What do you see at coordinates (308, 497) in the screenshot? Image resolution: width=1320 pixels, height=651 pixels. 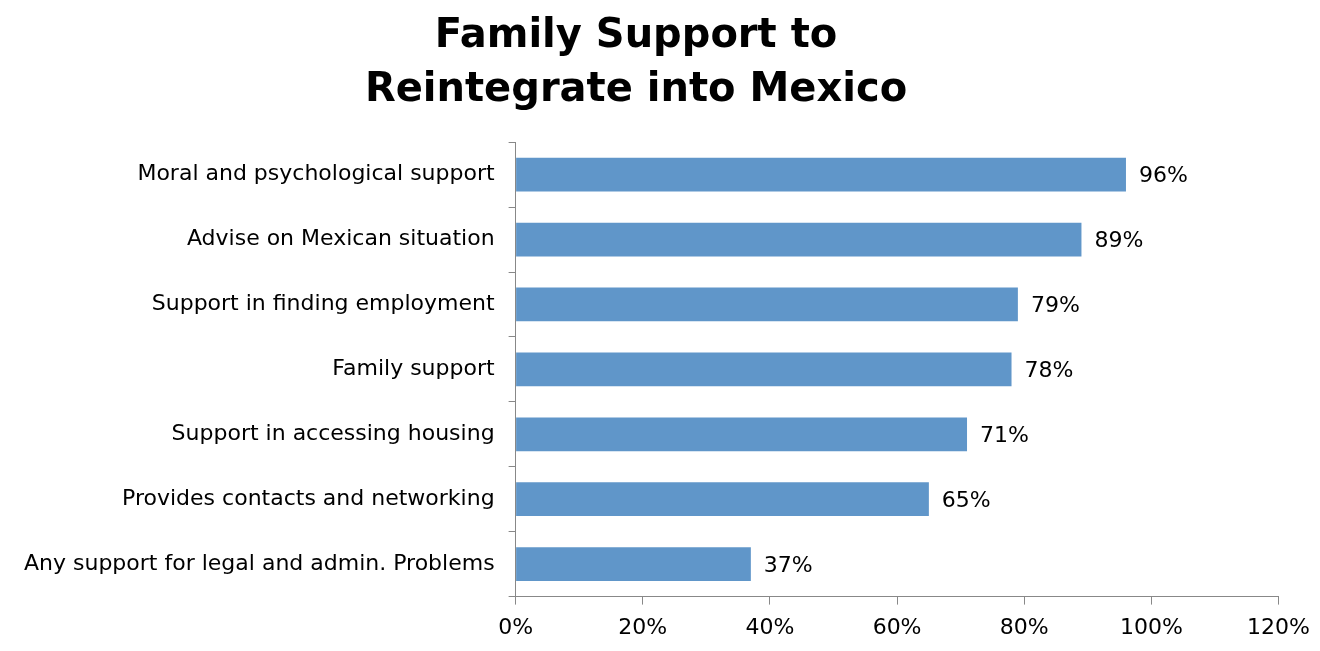 I see `y-tick-label: Provides contacts and networking` at bounding box center [308, 497].